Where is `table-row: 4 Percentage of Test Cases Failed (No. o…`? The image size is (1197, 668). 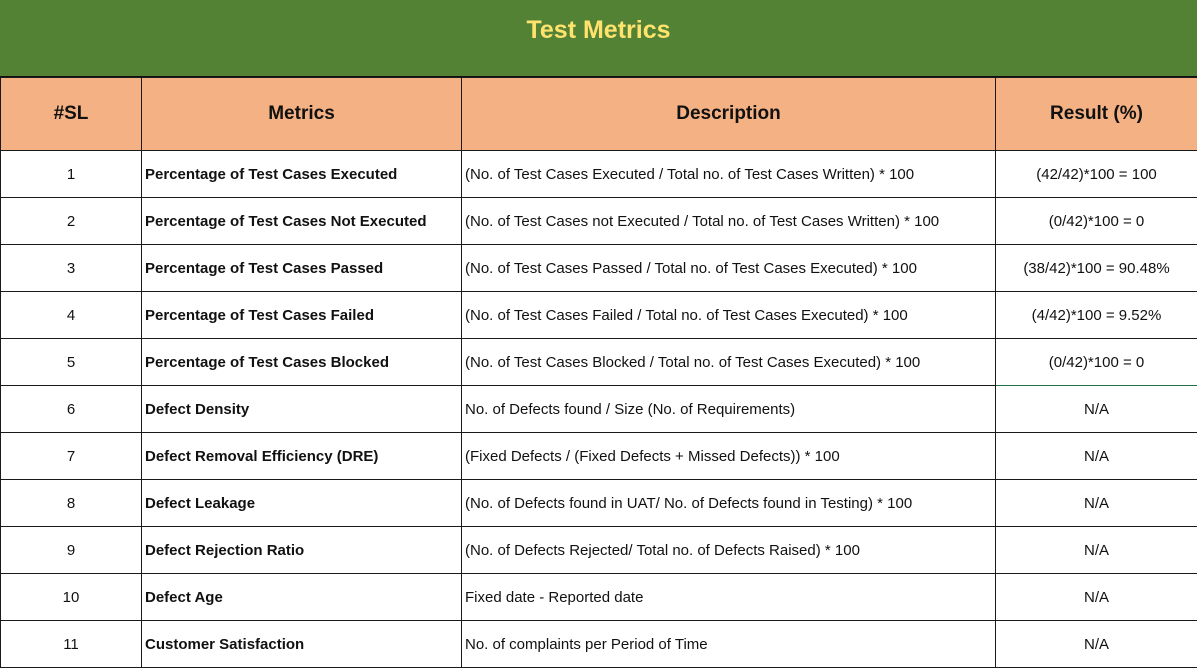
table-row: 4 Percentage of Test Cases Failed (No. o… is located at coordinates (599, 315).